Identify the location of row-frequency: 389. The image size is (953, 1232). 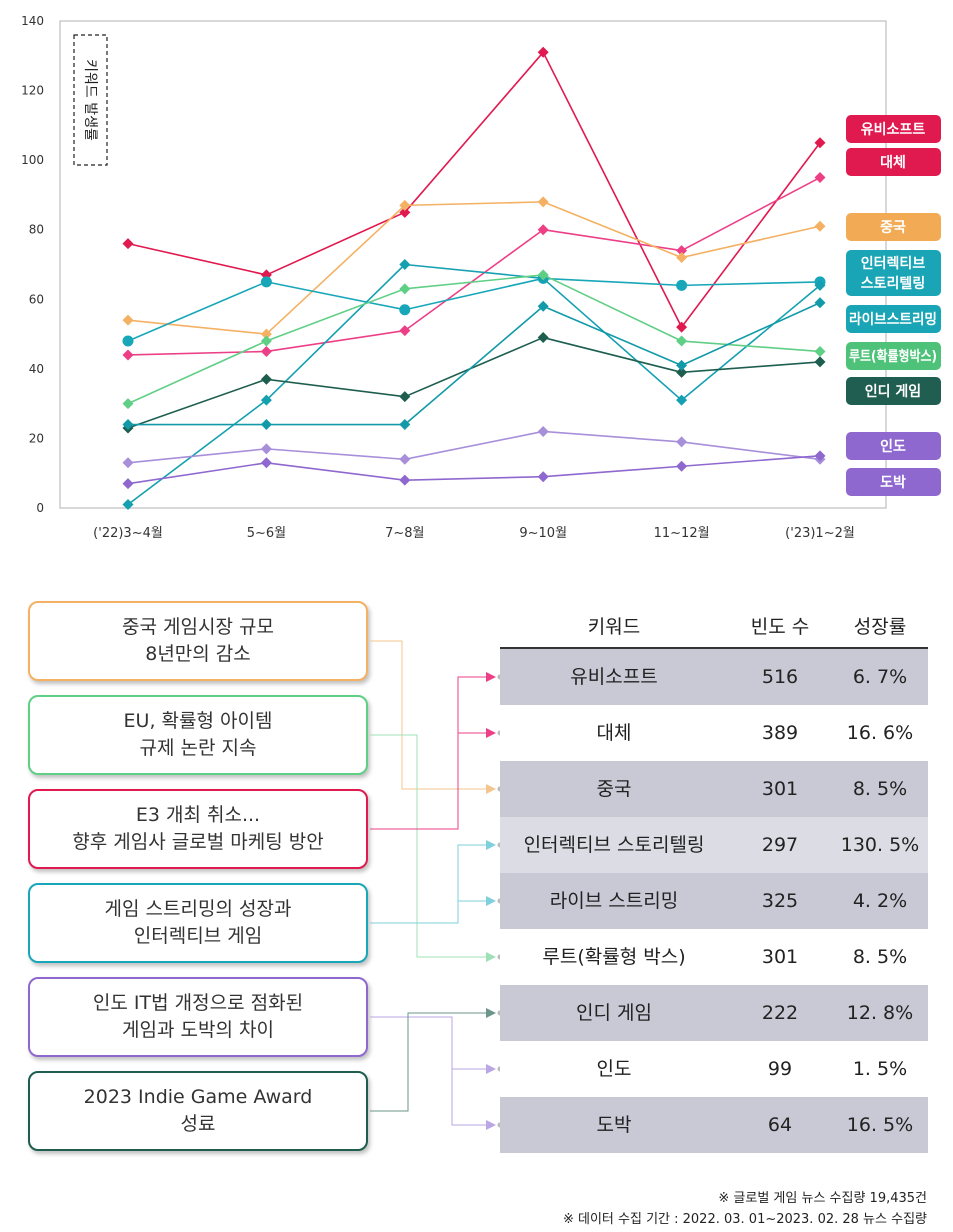
(780, 733).